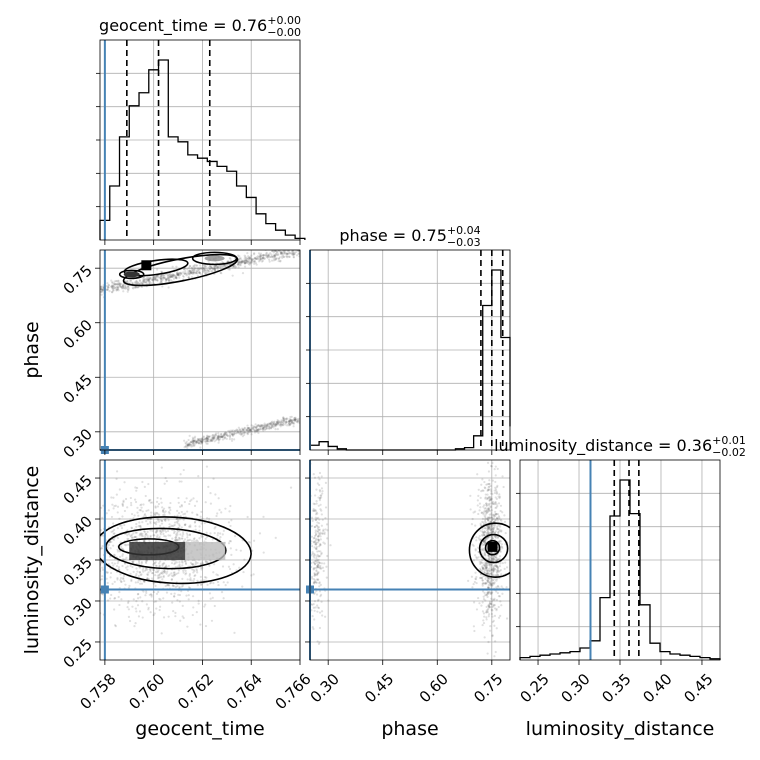  I want to click on x-tick-label: 0.75, so click(488, 688).